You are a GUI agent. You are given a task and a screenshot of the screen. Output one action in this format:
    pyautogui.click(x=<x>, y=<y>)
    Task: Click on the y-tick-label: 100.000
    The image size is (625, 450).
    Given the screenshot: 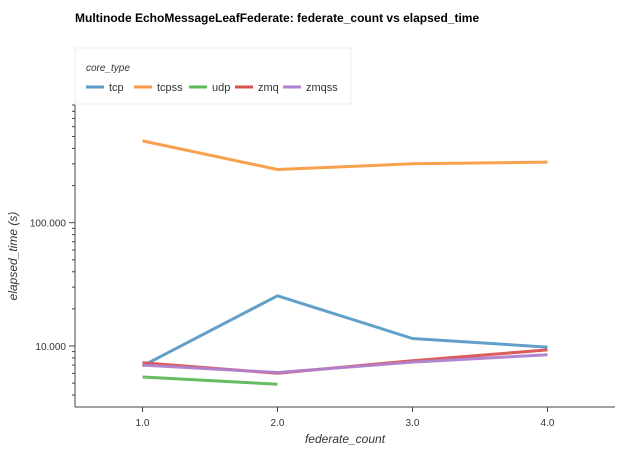 What is the action you would take?
    pyautogui.click(x=48, y=224)
    